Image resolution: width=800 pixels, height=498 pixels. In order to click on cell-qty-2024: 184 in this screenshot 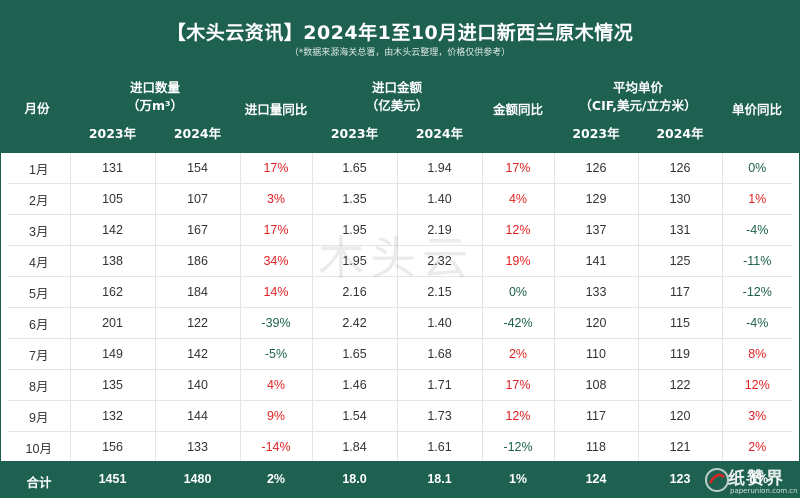, I will do `click(198, 292)`.